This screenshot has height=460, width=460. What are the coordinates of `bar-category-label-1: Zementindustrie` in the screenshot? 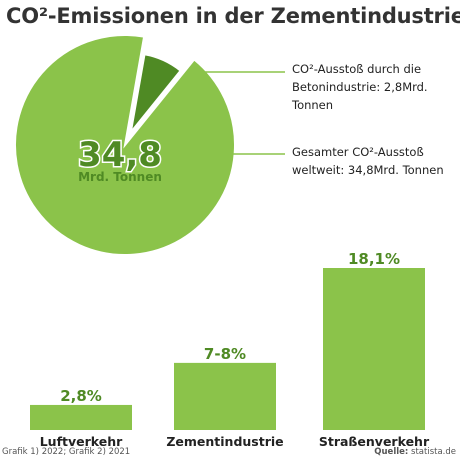 It's located at (224, 441).